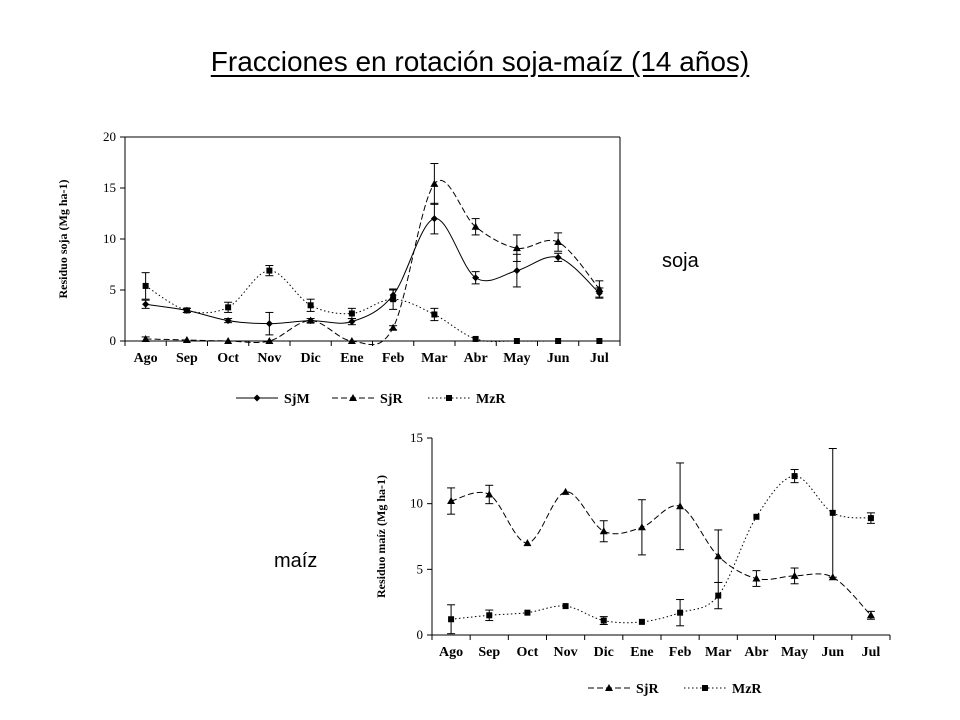  What do you see at coordinates (661, 553) in the screenshot?
I see `series-line-SjR` at bounding box center [661, 553].